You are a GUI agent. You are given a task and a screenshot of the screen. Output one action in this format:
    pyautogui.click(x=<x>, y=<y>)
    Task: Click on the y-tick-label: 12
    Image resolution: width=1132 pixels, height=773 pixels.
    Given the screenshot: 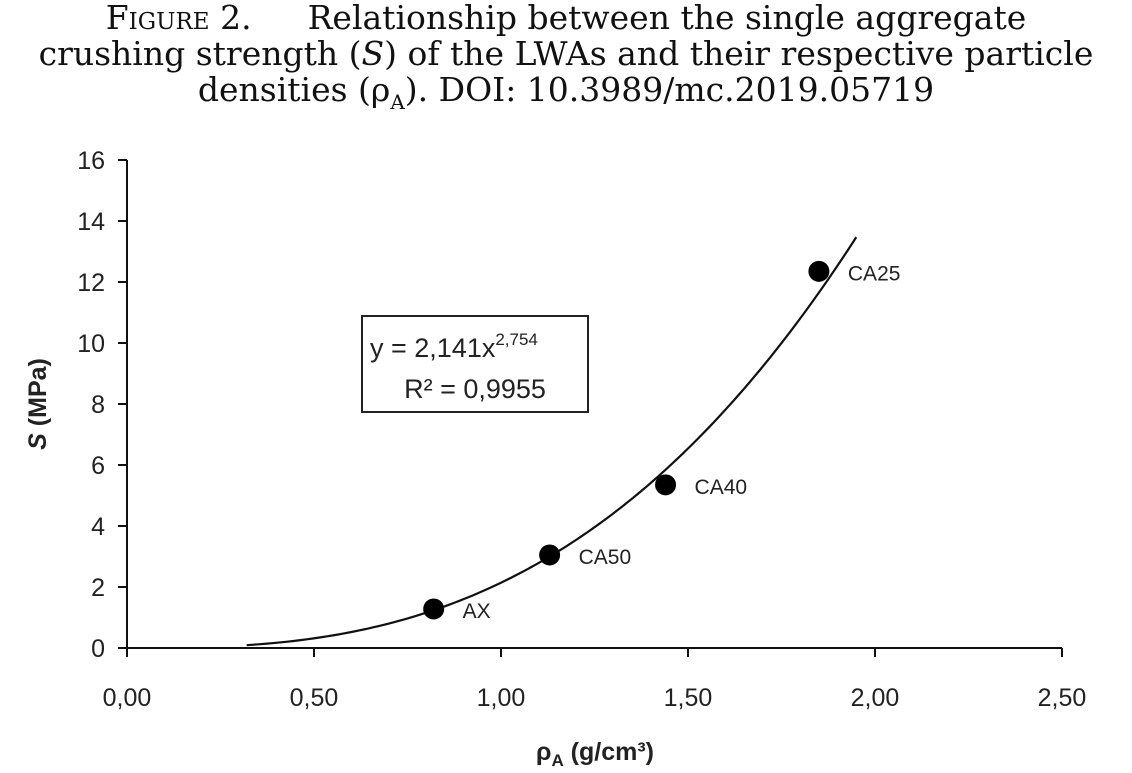 What is the action you would take?
    pyautogui.click(x=91, y=283)
    